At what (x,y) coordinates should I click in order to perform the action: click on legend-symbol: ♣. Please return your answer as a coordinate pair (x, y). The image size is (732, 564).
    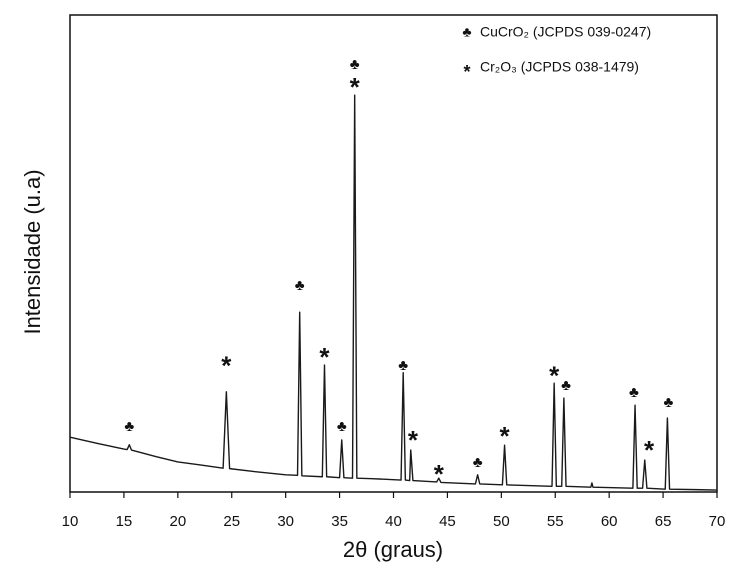
    Looking at the image, I should click on (466, 32).